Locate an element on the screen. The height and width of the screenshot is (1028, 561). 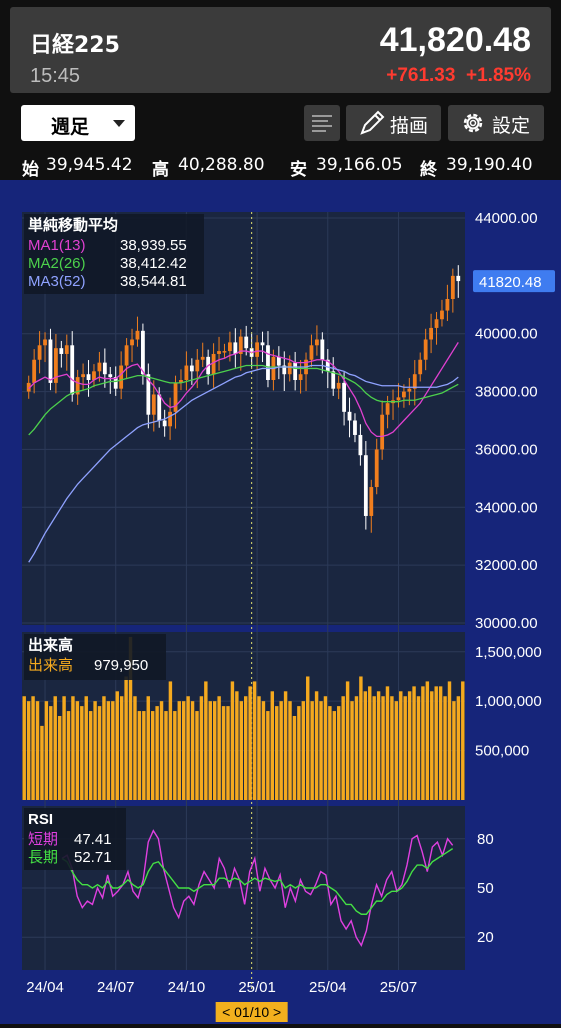
last-price-label: 41820.48 is located at coordinates (510, 282).